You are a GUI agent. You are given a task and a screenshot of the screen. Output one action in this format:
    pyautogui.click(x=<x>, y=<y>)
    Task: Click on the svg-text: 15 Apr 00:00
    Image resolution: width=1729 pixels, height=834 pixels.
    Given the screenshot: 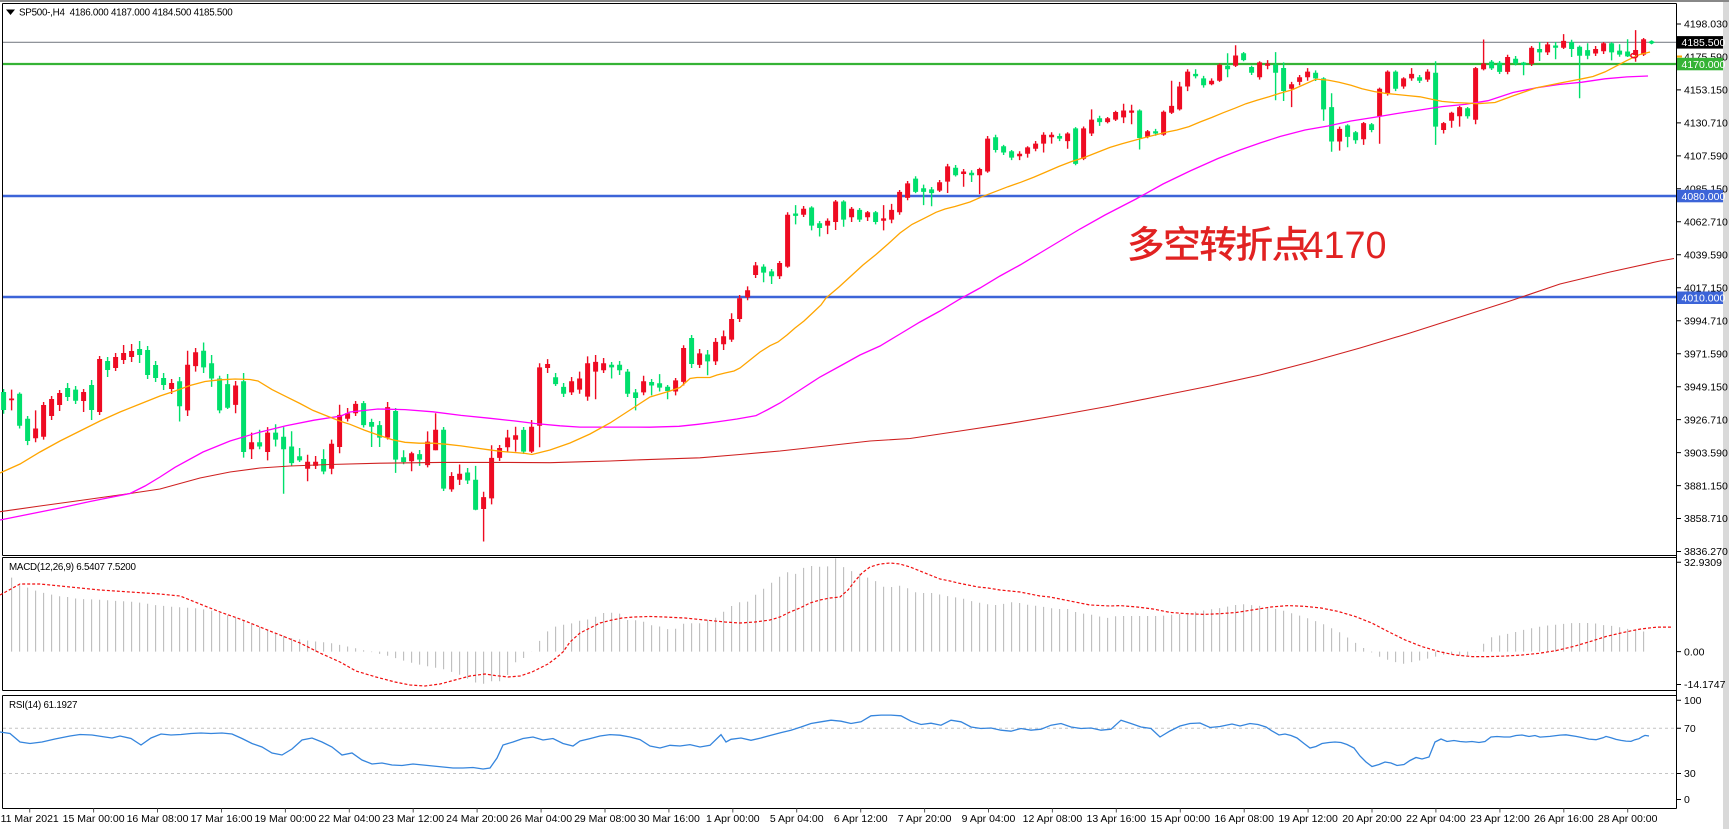 What is the action you would take?
    pyautogui.click(x=1181, y=819)
    